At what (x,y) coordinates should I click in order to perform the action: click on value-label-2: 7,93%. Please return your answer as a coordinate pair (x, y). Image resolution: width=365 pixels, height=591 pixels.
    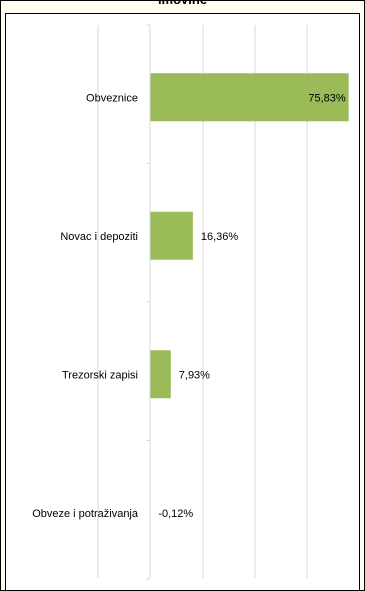
    Looking at the image, I should click on (194, 375).